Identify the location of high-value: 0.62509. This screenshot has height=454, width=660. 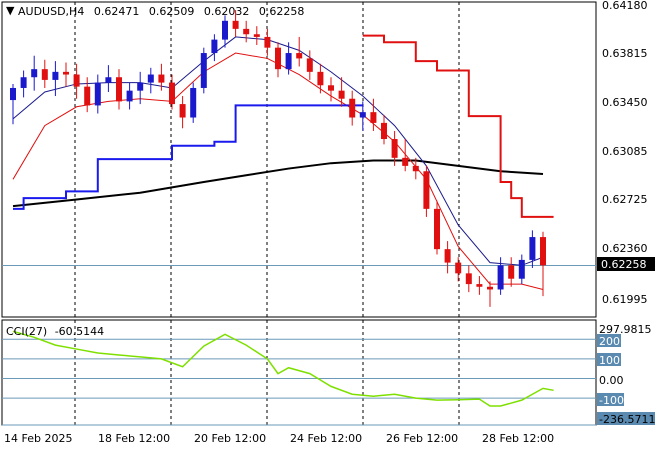
(172, 11).